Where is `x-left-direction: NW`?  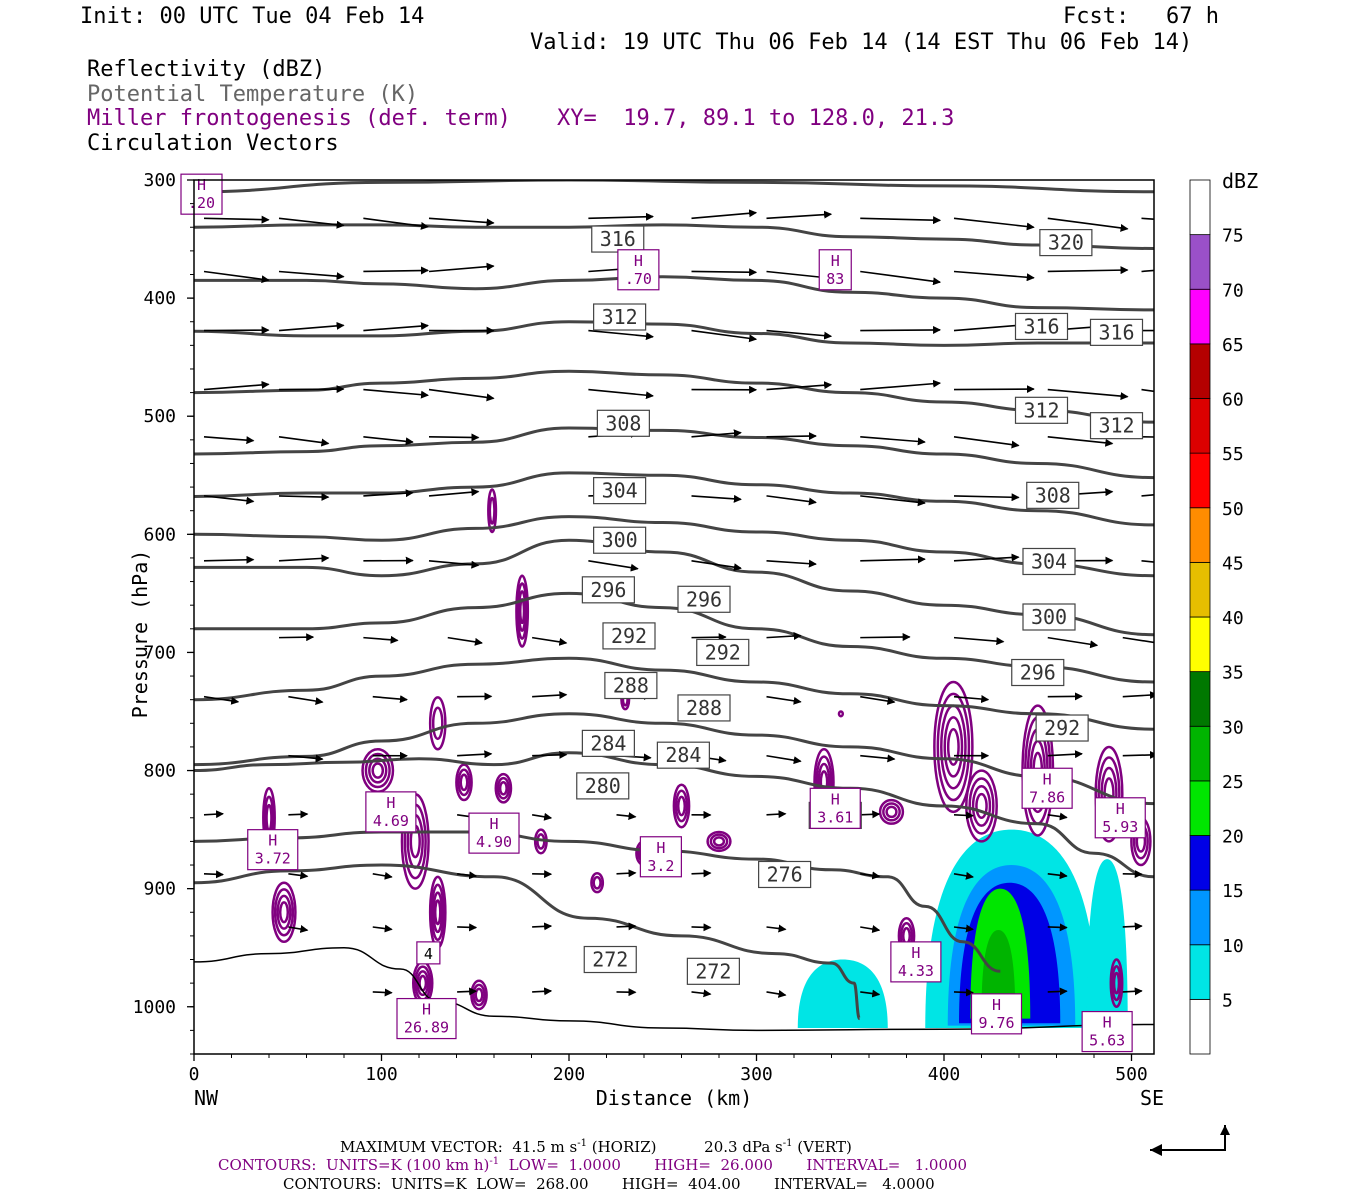 x-left-direction: NW is located at coordinates (206, 1098).